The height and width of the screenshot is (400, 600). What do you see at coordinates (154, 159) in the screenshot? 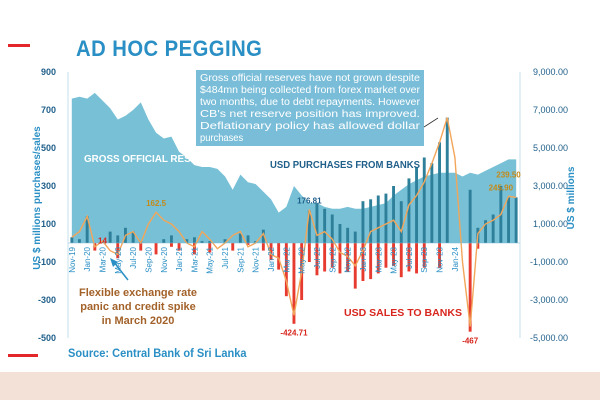
I see `reserves-series-label: GROSS OFFICIAL RESERVES` at bounding box center [154, 159].